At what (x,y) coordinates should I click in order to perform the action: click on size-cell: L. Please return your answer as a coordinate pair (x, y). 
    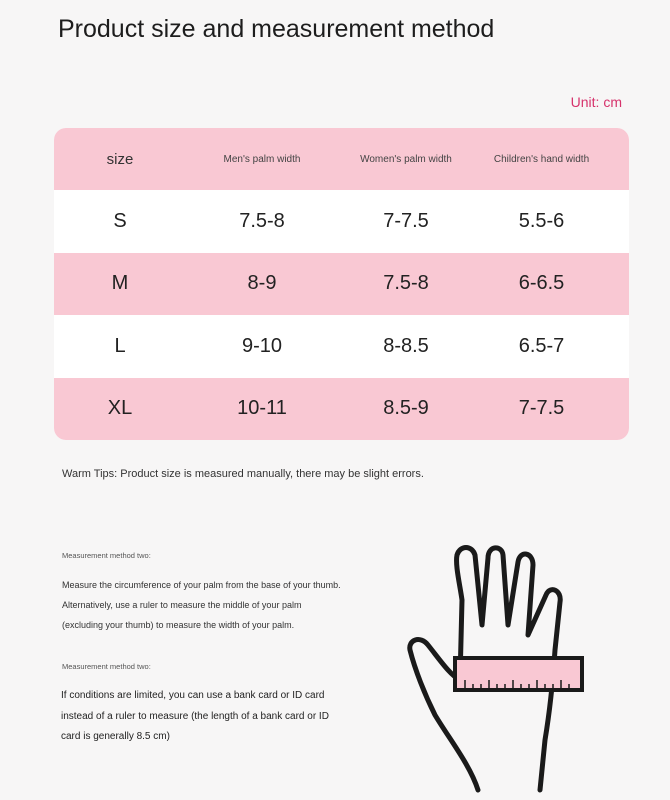
    Looking at the image, I should click on (120, 345).